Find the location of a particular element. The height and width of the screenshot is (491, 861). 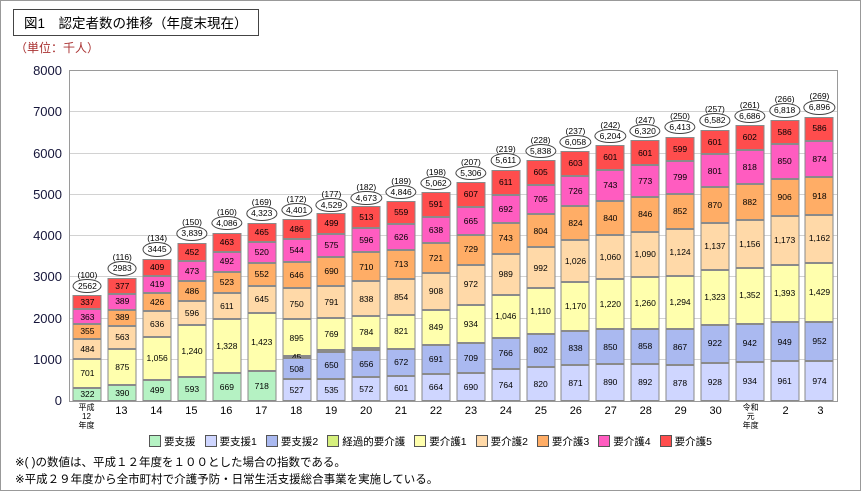

bar-column: 764 766 1,046 989 743 692 611 5,611 (219) is located at coordinates (505, 236).